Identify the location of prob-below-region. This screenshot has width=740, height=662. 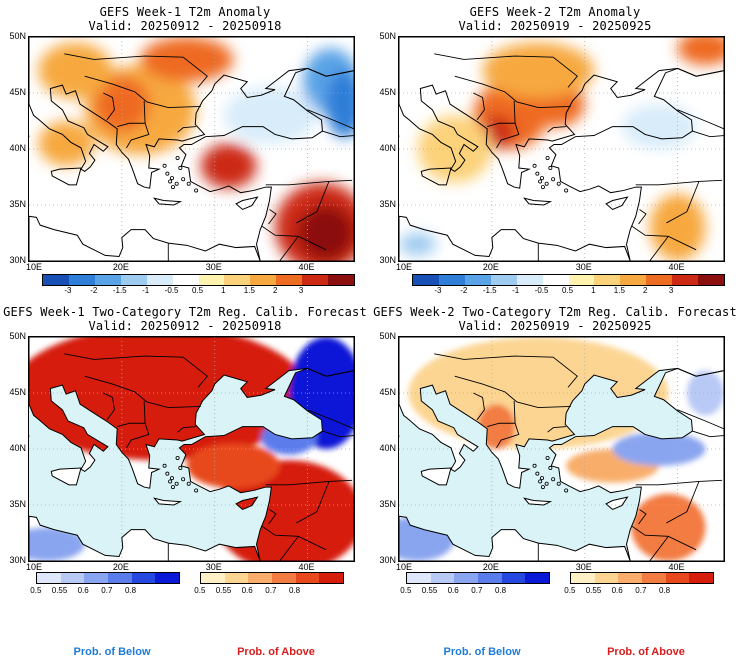
(57, 544).